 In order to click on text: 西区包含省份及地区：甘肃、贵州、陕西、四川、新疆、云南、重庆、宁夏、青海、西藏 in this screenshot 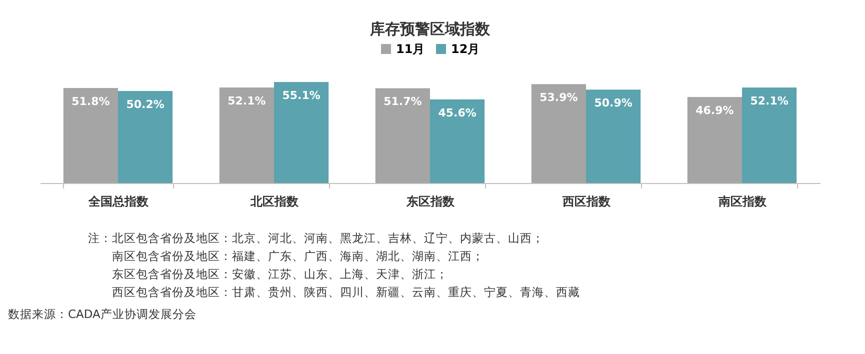, I will do `click(346, 292)`.